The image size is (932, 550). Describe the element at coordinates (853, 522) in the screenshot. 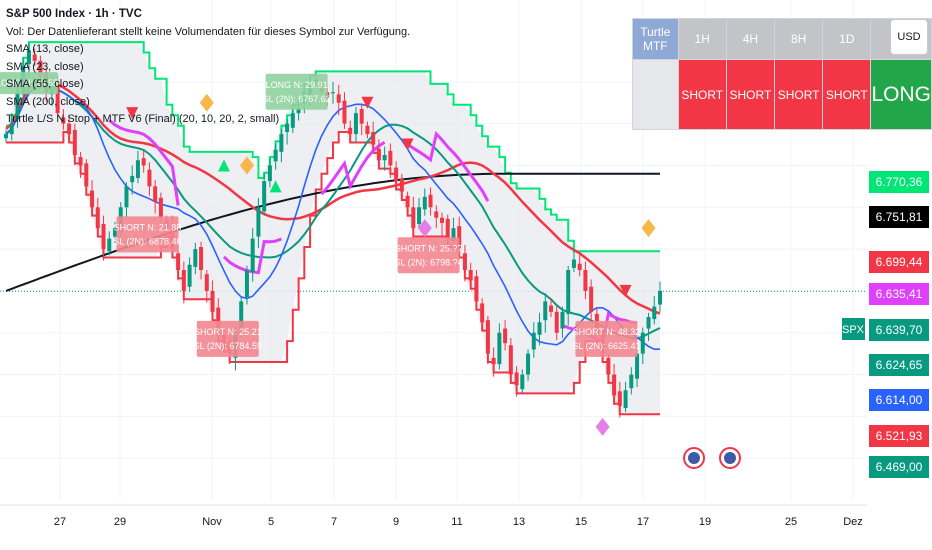

I see `time-tick-label: Dez` at that location.